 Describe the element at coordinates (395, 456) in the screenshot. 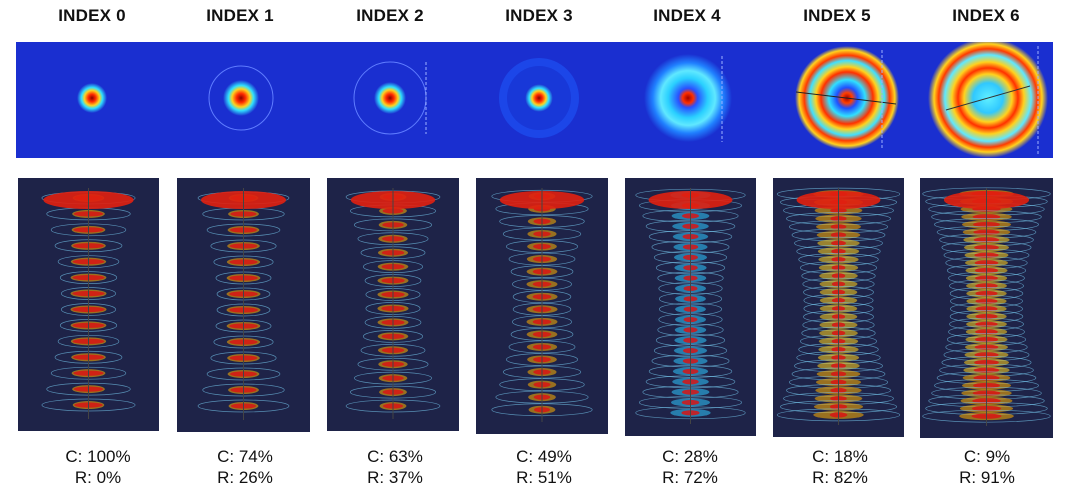

I see `c-value-2: C: 63%` at that location.